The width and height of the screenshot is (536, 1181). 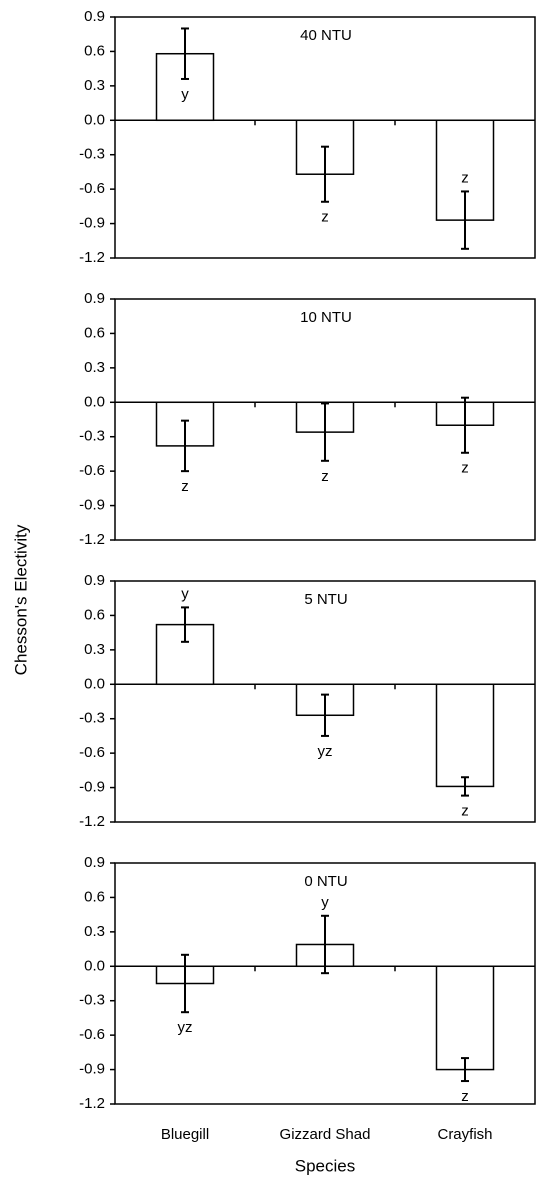 I want to click on x-tick-label: Crayfish, so click(x=464, y=1134).